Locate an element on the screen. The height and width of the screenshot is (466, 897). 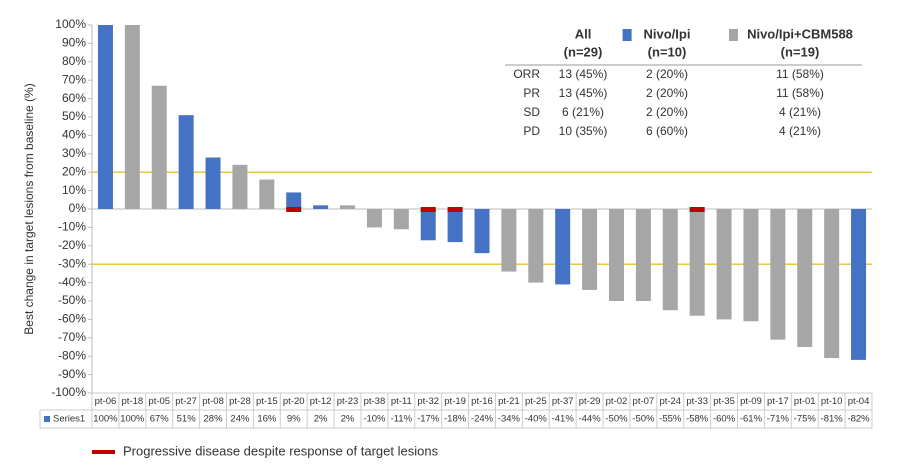
table-cell: 11 (58%) is located at coordinates (800, 74).